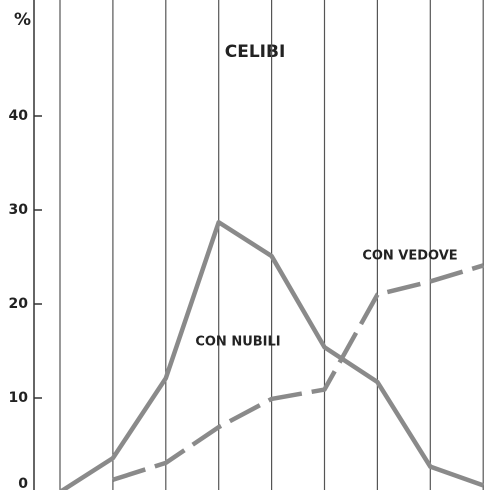 Image resolution: width=504 pixels, height=490 pixels. I want to click on series-annotation: CON NUBILI, so click(237, 342).